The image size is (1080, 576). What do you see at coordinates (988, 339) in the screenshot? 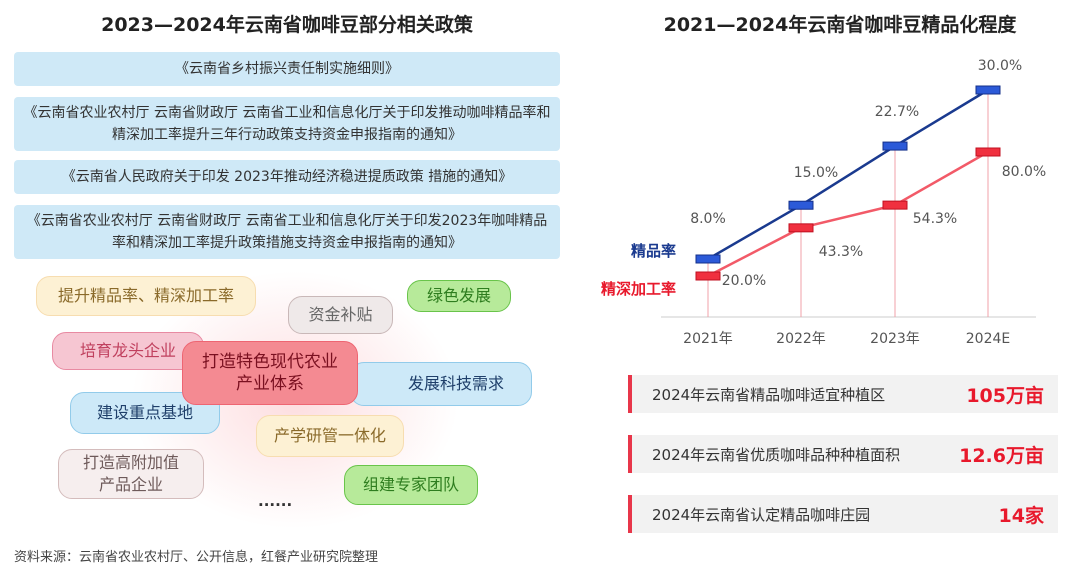
I see `x-tick-label: 2024E` at bounding box center [988, 339].